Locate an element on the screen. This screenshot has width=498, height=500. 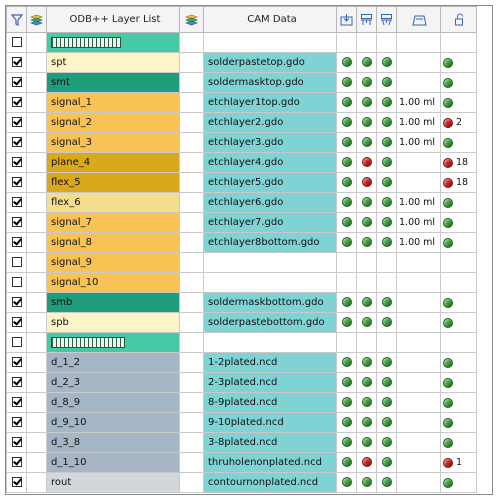
layer-row: d_8_9 8-9plated.ncd is located at coordinates (241, 402).